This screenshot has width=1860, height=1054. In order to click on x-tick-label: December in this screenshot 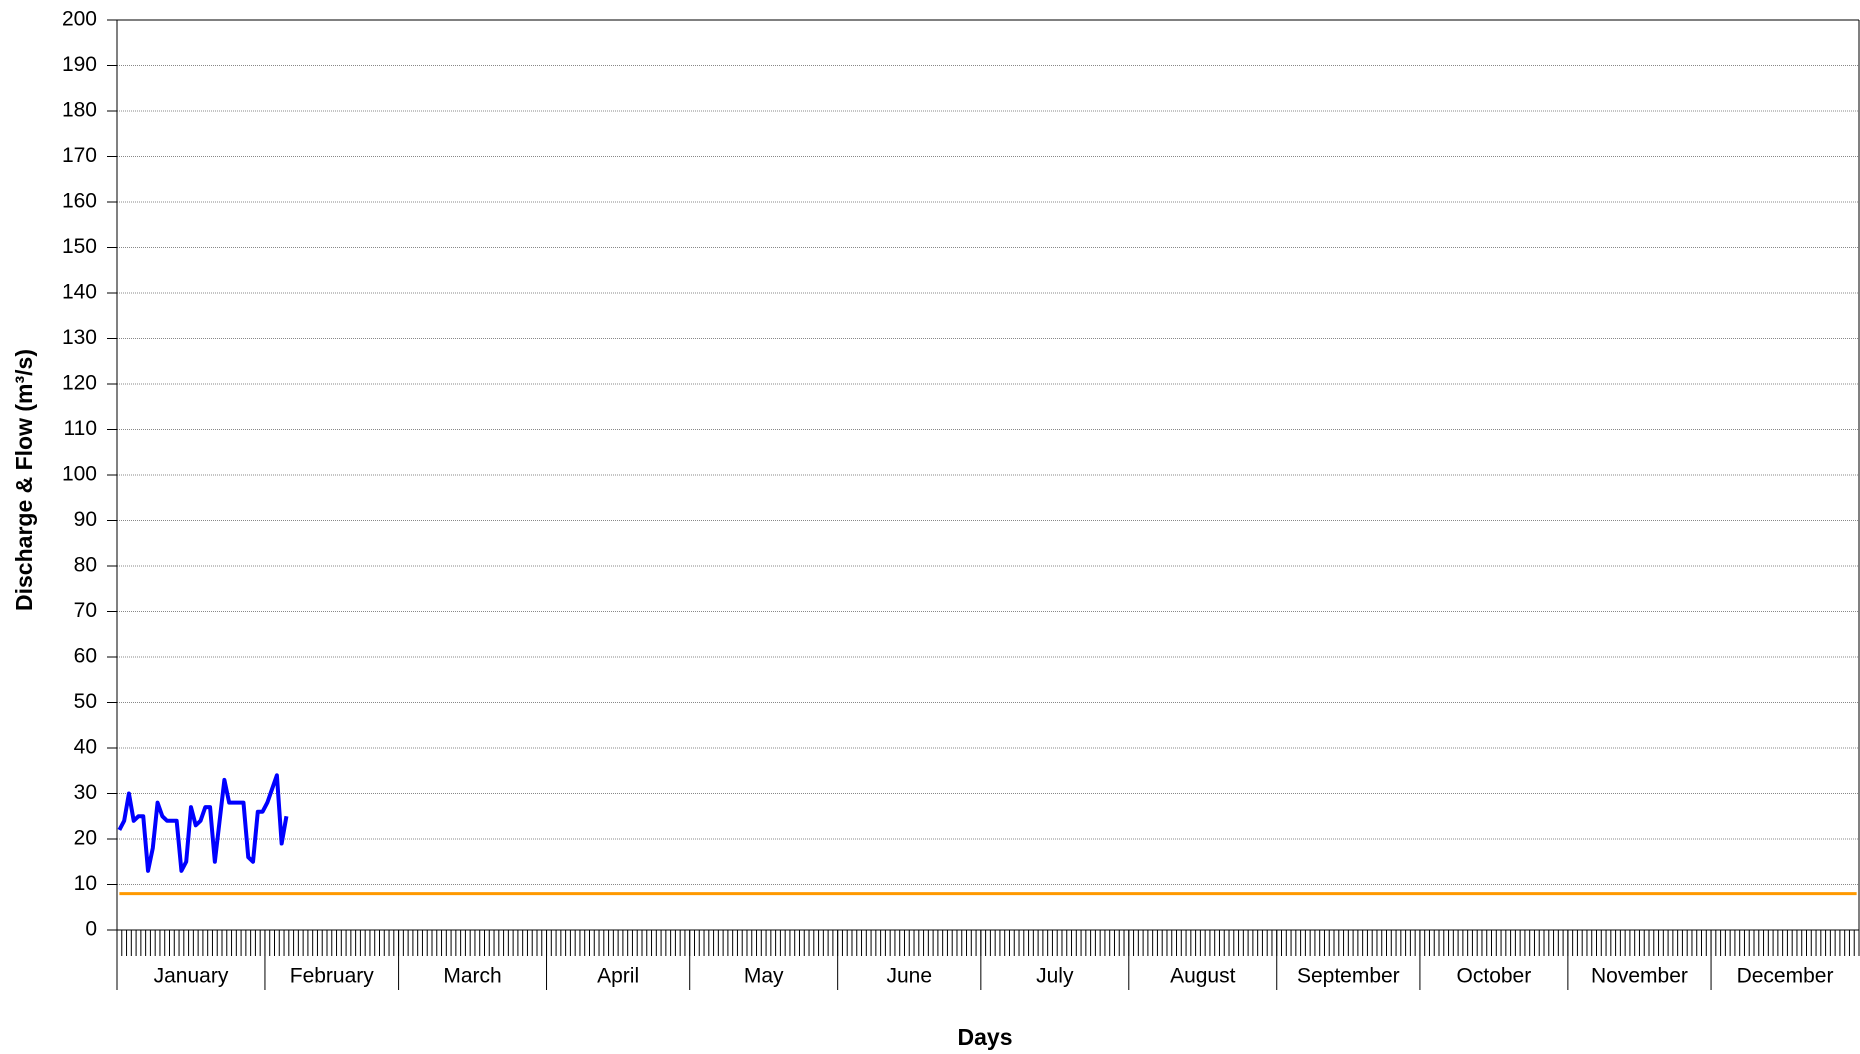, I will do `click(1785, 976)`.